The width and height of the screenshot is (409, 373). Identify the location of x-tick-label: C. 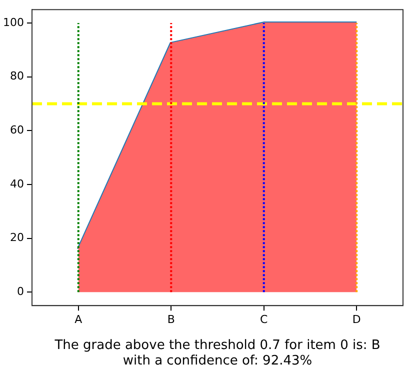
(264, 319).